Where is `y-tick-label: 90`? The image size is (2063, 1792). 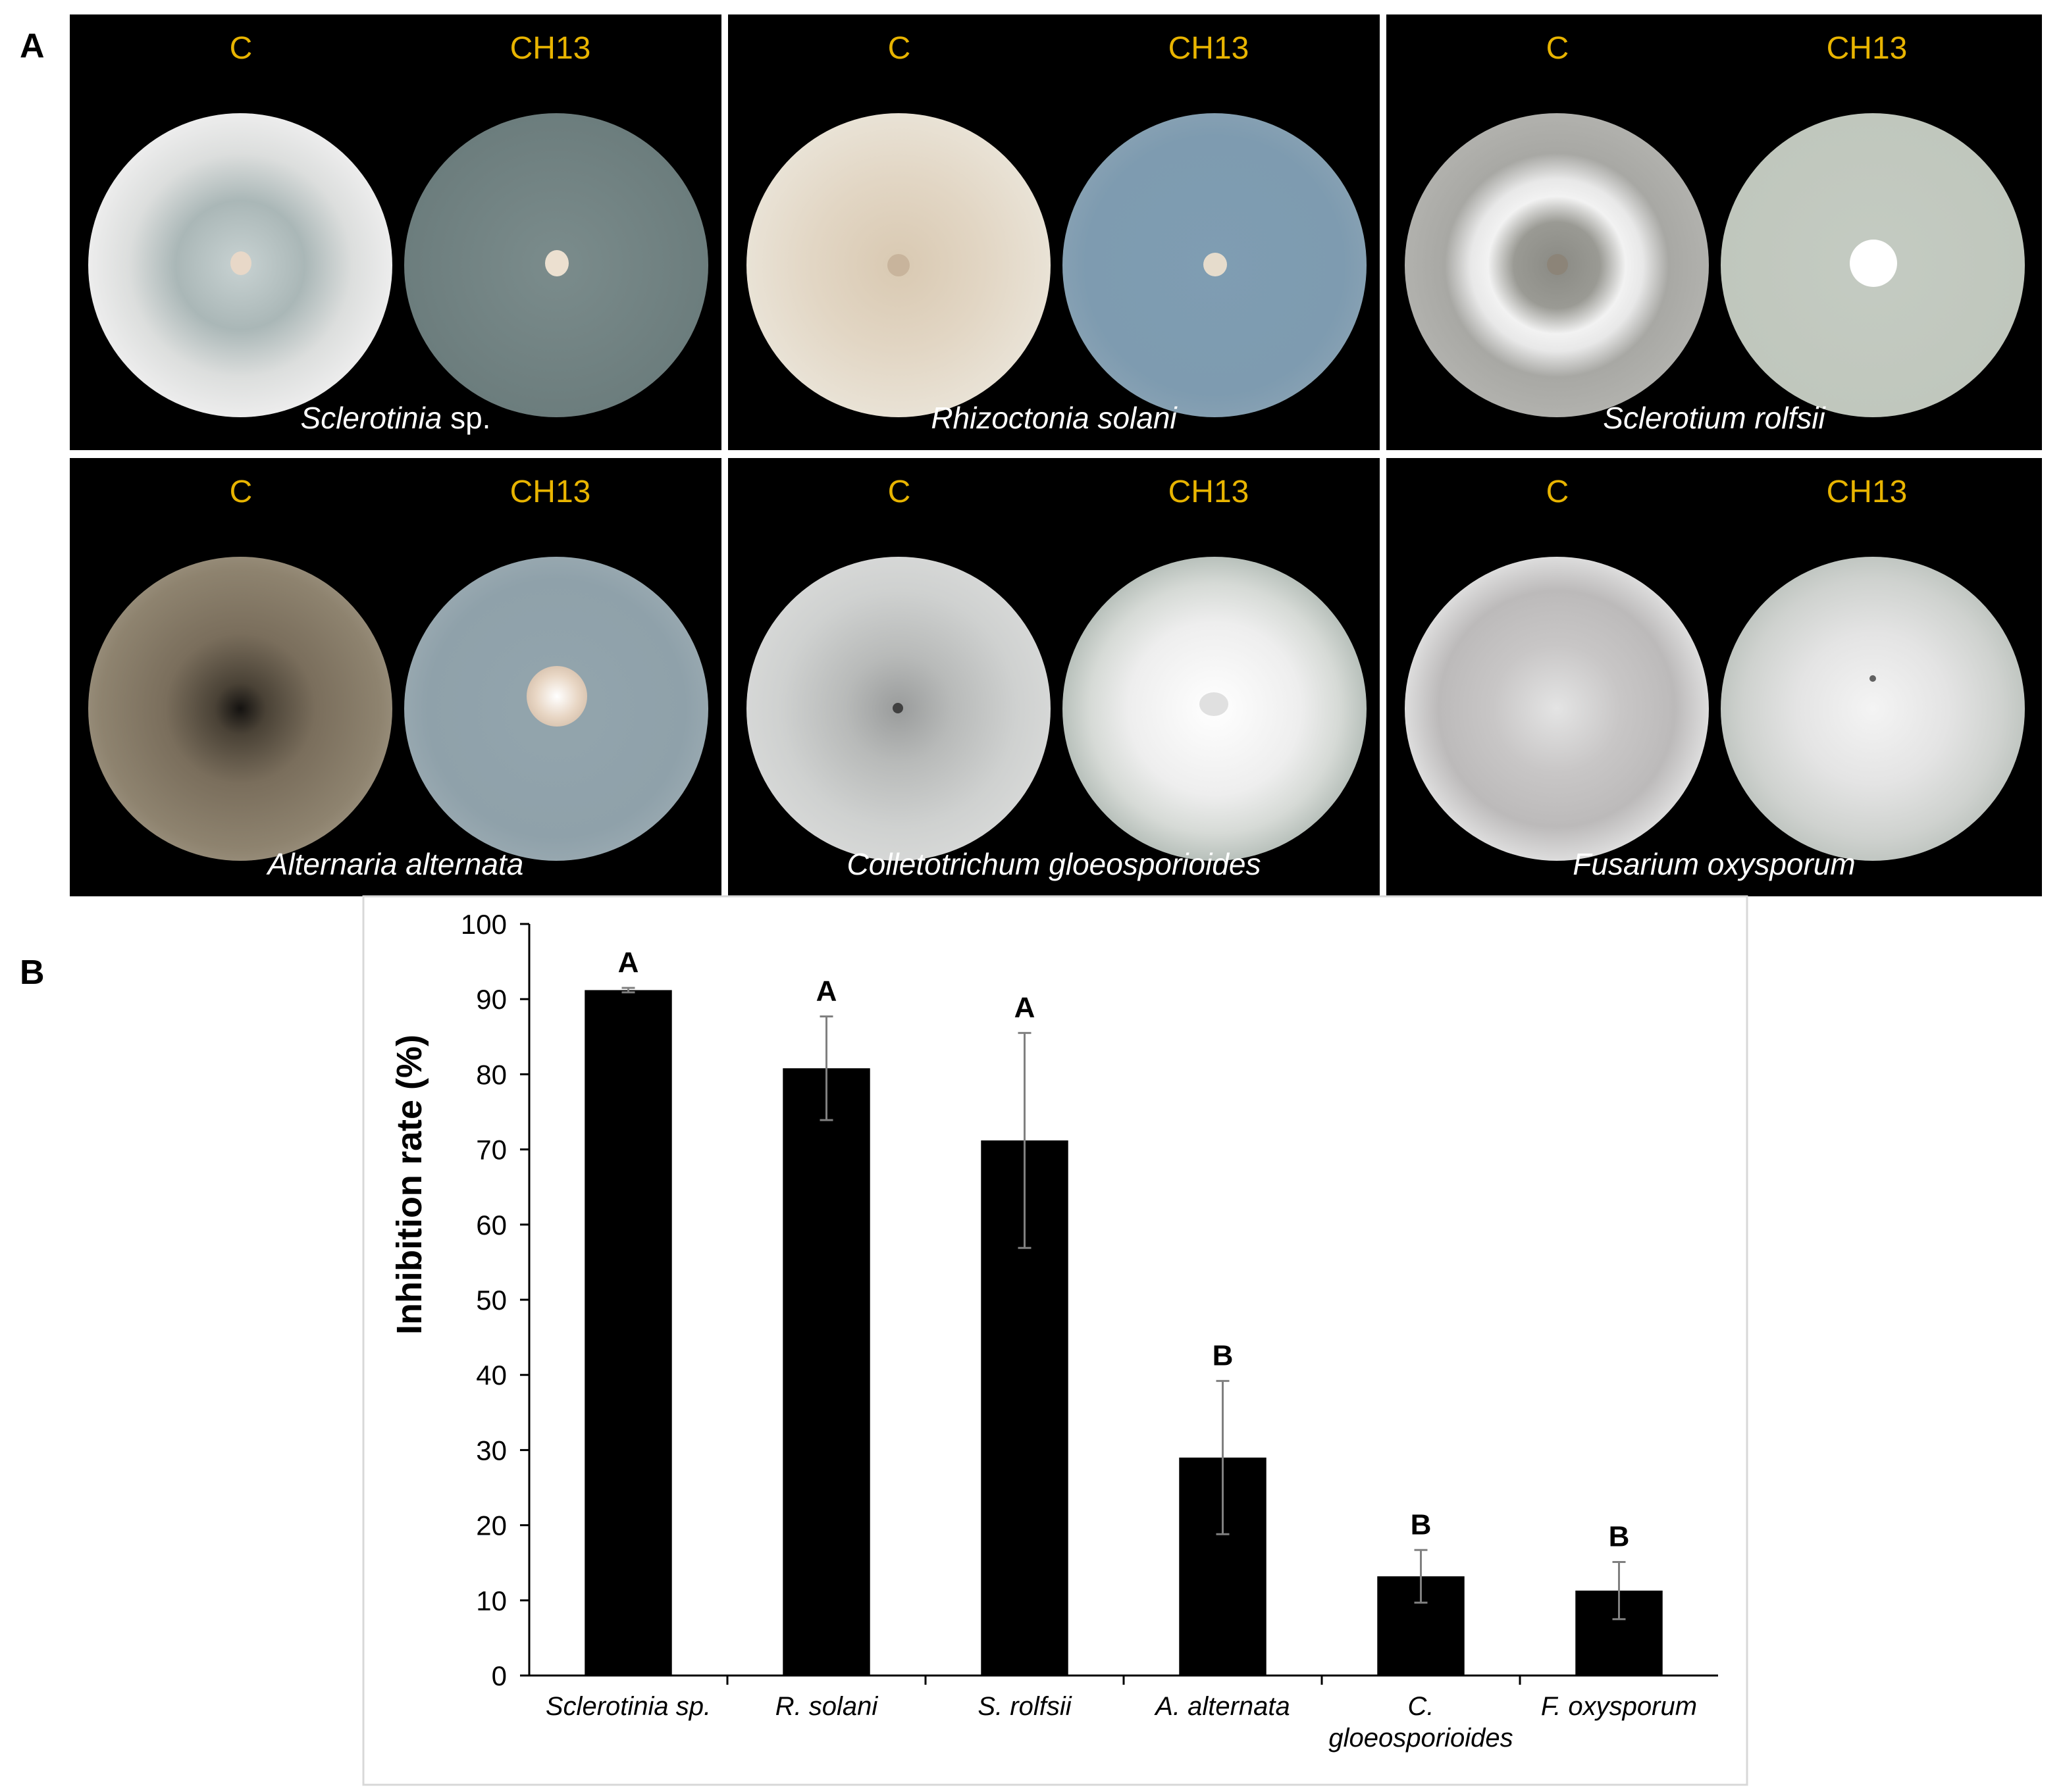 y-tick-label: 90 is located at coordinates (491, 999).